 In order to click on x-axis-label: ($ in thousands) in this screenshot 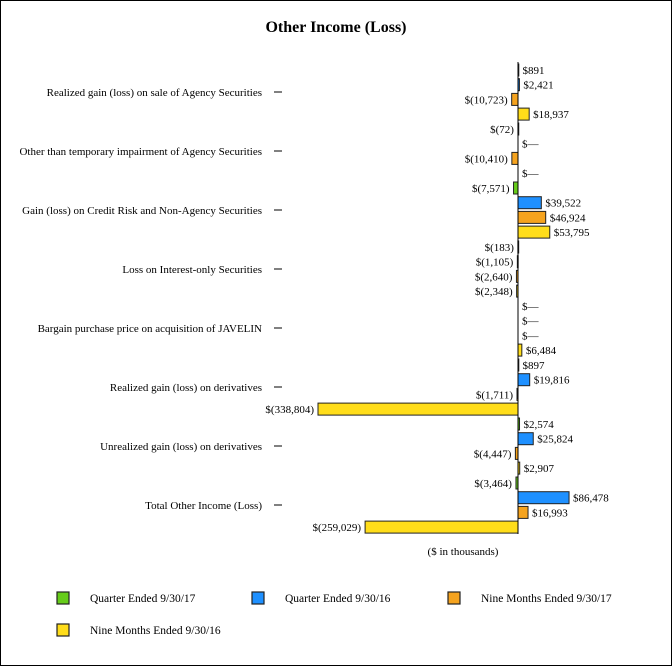, I will do `click(463, 552)`.